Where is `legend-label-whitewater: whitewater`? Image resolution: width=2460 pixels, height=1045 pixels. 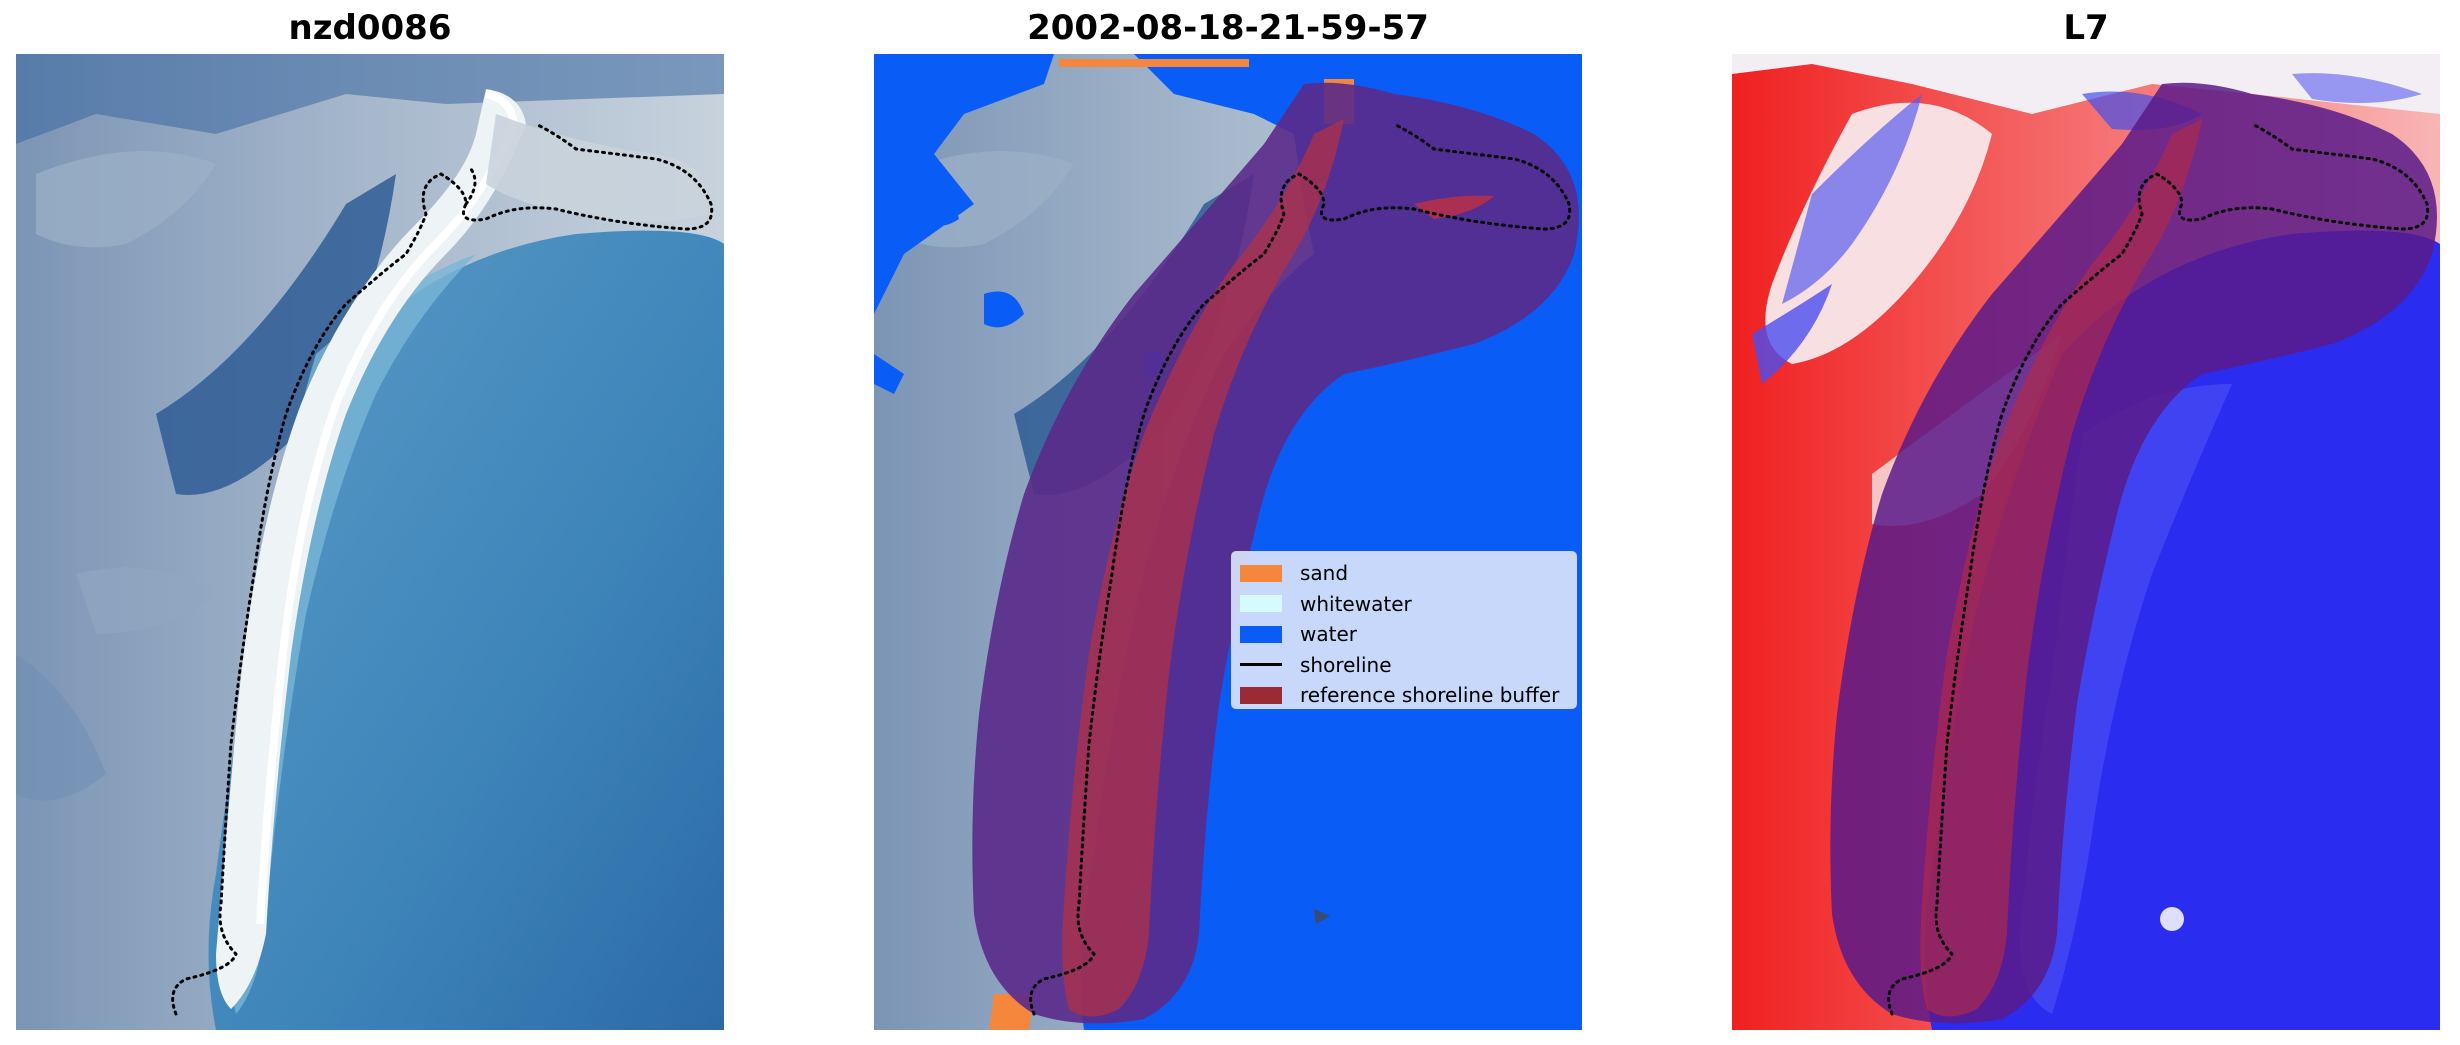
legend-label-whitewater: whitewater is located at coordinates (1356, 603).